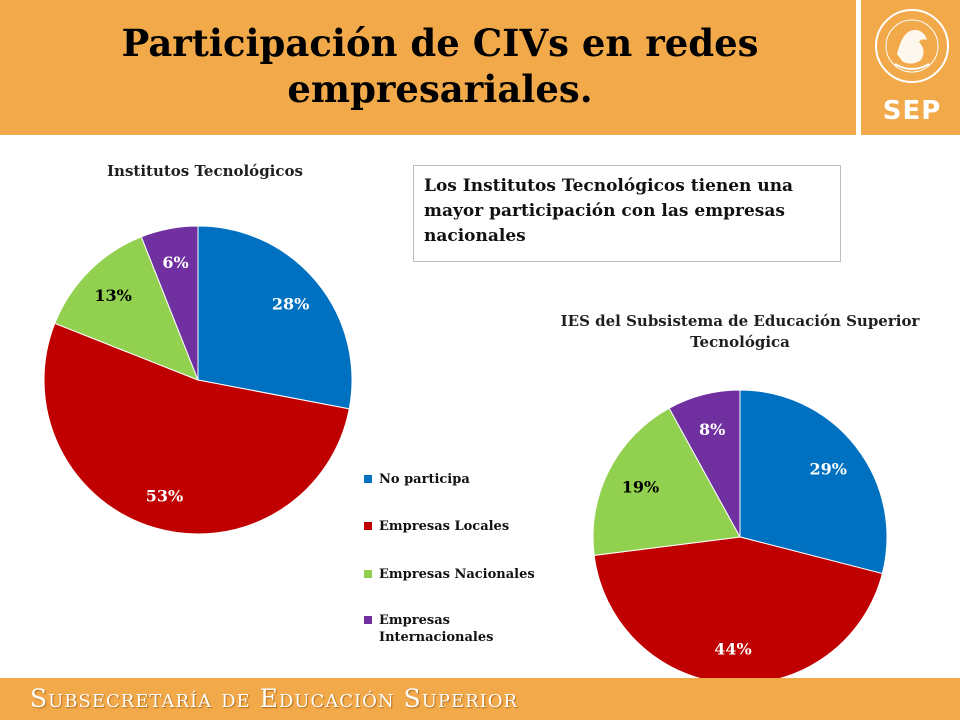 The width and height of the screenshot is (960, 720). Describe the element at coordinates (712, 429) in the screenshot. I see `pie2-label-empresas-internacionales: 8%` at that location.